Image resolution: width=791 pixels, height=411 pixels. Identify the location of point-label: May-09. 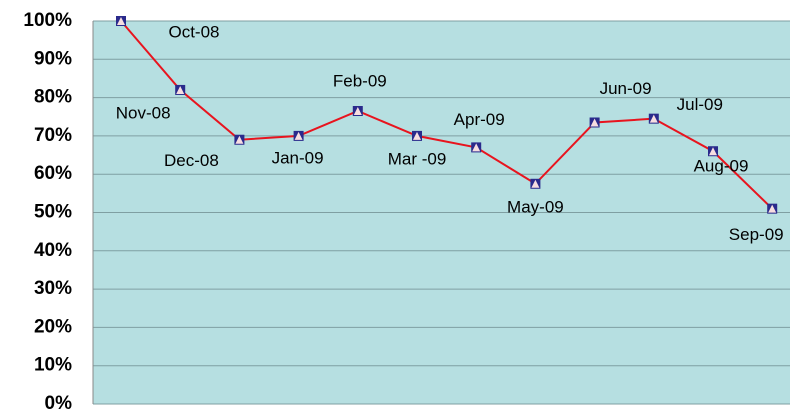
(535, 206).